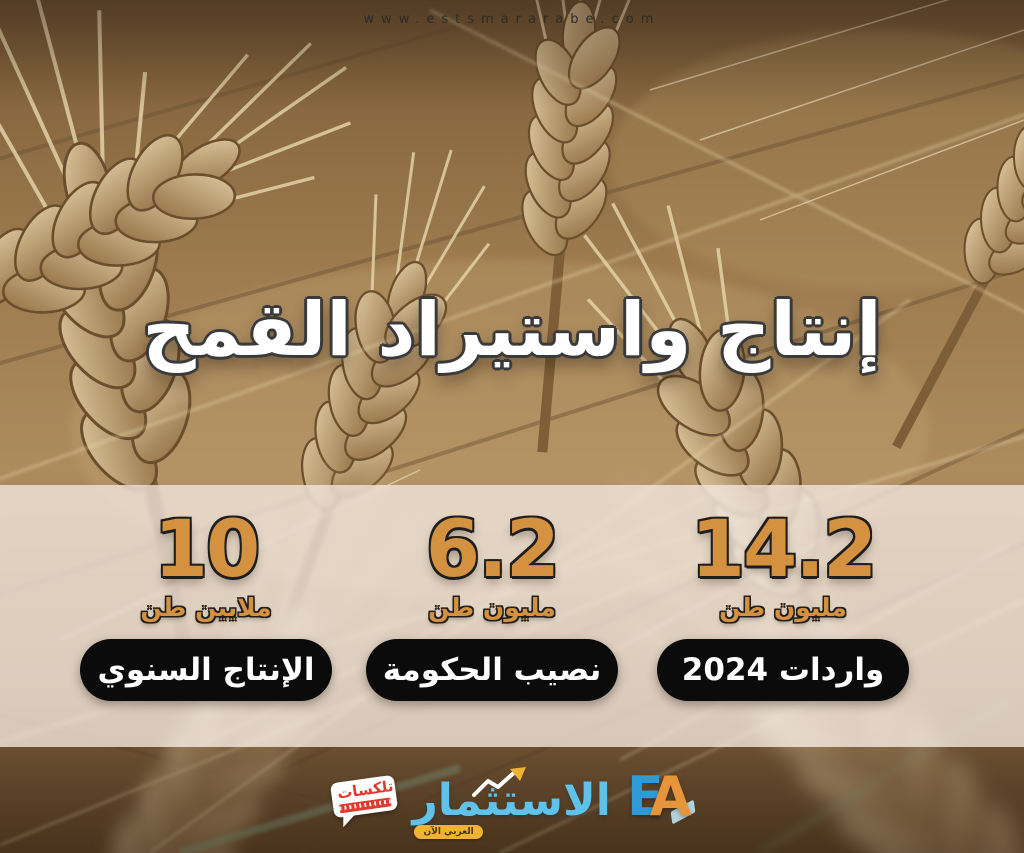 This screenshot has width=1024, height=853. I want to click on stat-label-pill: نصيب الحكومة, so click(492, 669).